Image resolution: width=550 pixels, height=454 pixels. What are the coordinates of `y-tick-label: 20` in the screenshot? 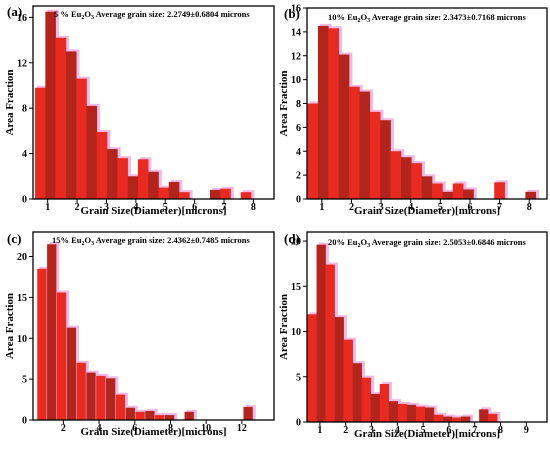 It's located at (22, 257).